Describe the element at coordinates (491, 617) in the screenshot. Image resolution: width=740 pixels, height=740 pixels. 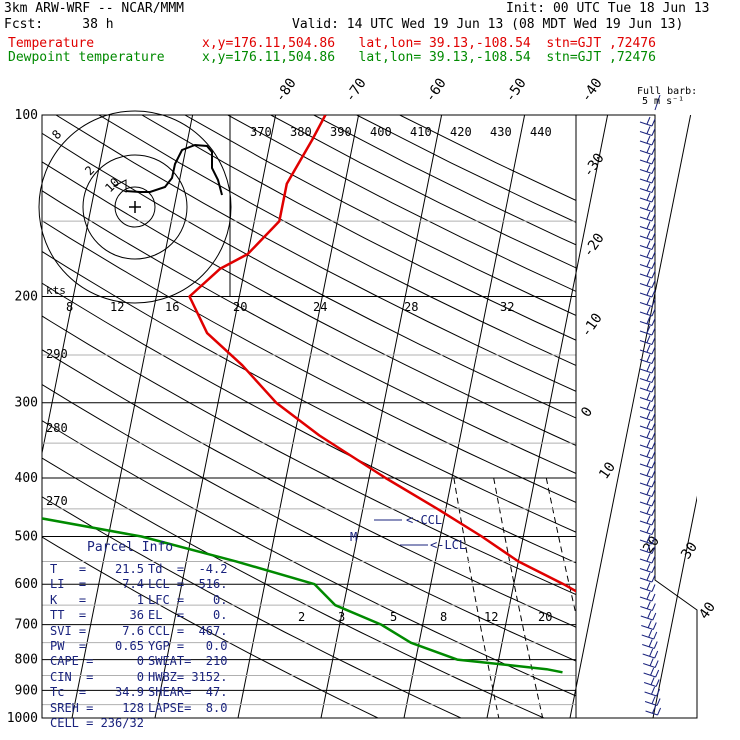
I see `mixing-ratio-label: 12` at that location.